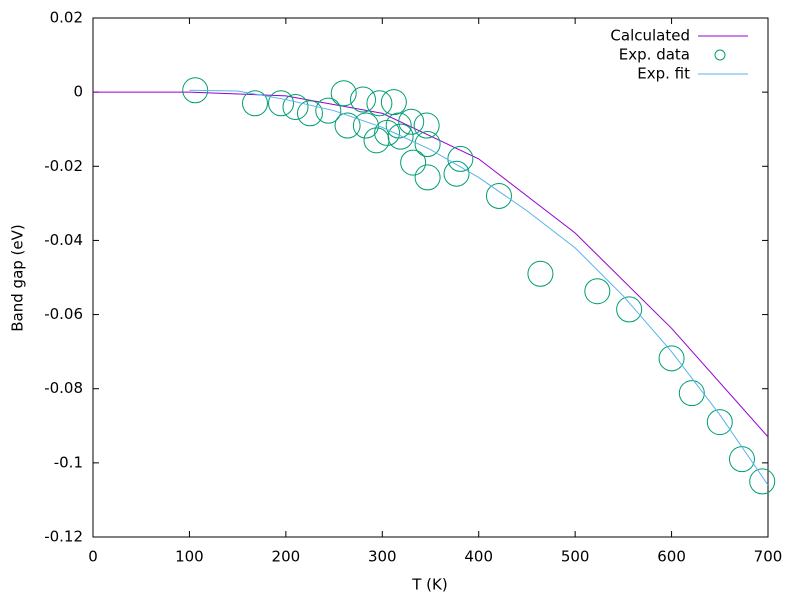 Image resolution: width=793 pixels, height=598 pixels. I want to click on x-tick-label: 700, so click(768, 557).